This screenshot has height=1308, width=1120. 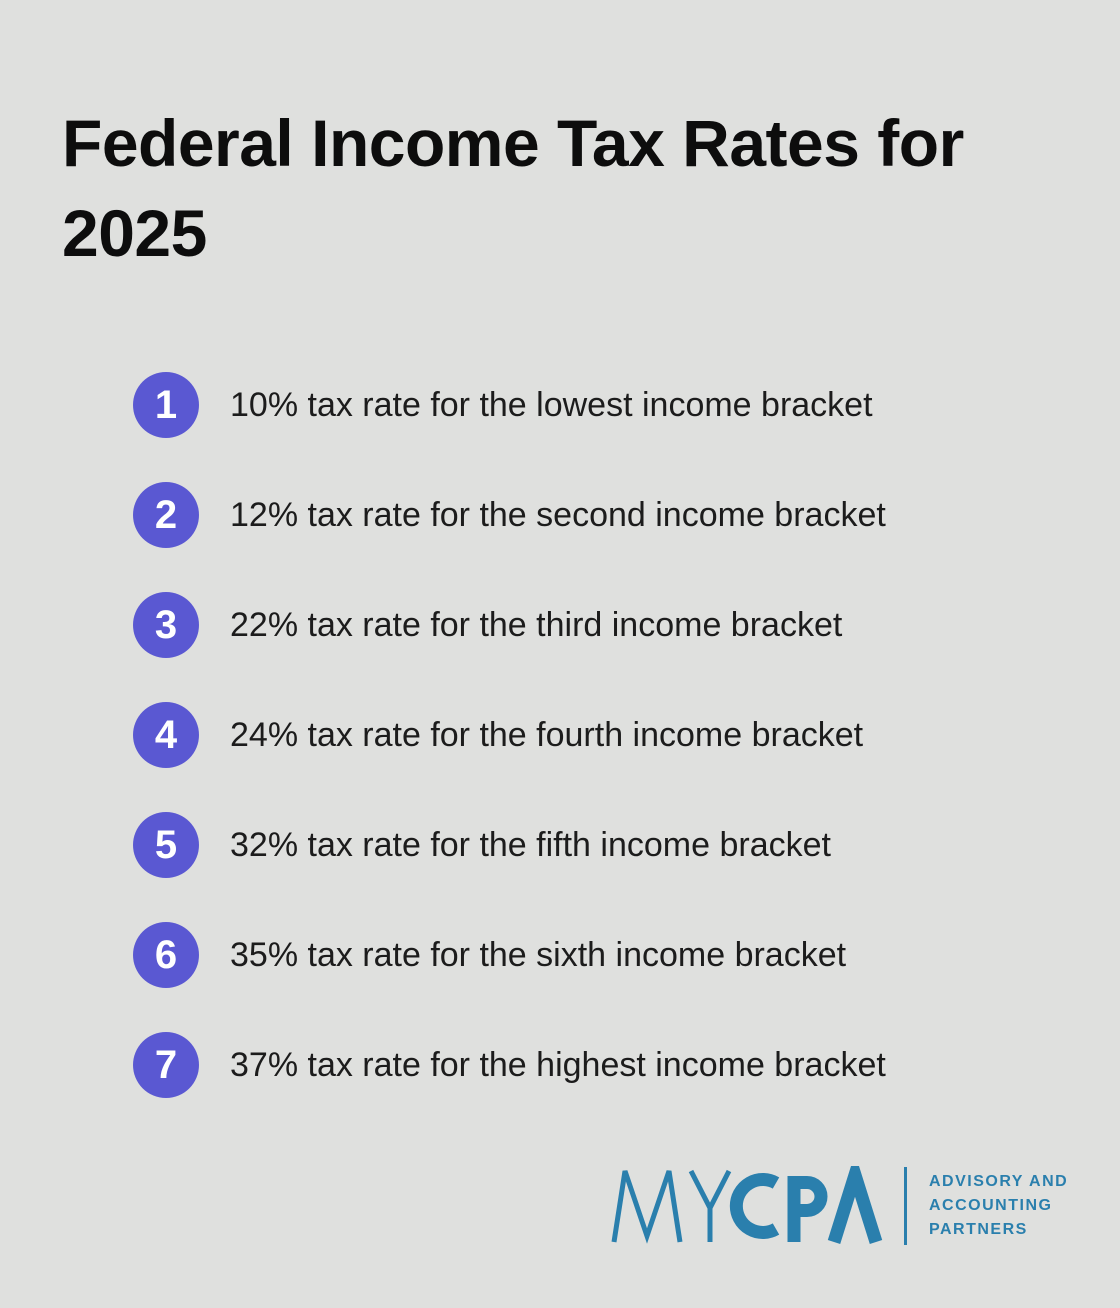 I want to click on logo-tagline-line-1: ADVISORY AND, so click(x=999, y=1181).